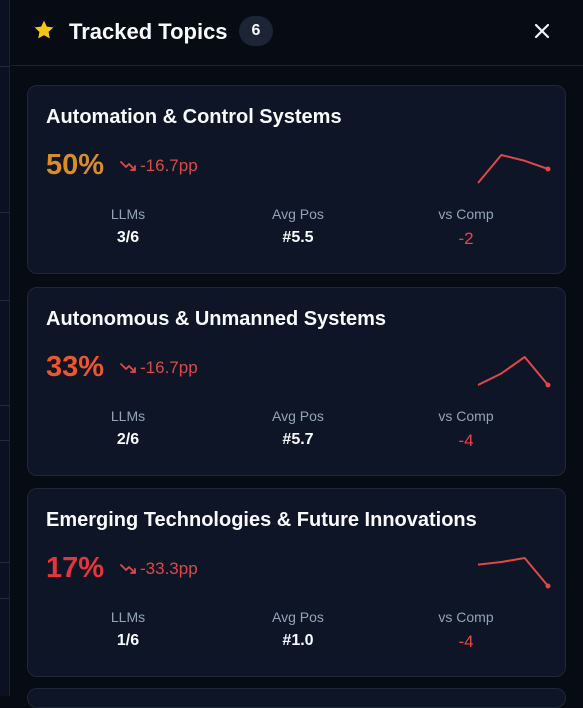 This screenshot has height=708, width=583. Describe the element at coordinates (75, 367) in the screenshot. I see `visibility-percent: 33%` at that location.